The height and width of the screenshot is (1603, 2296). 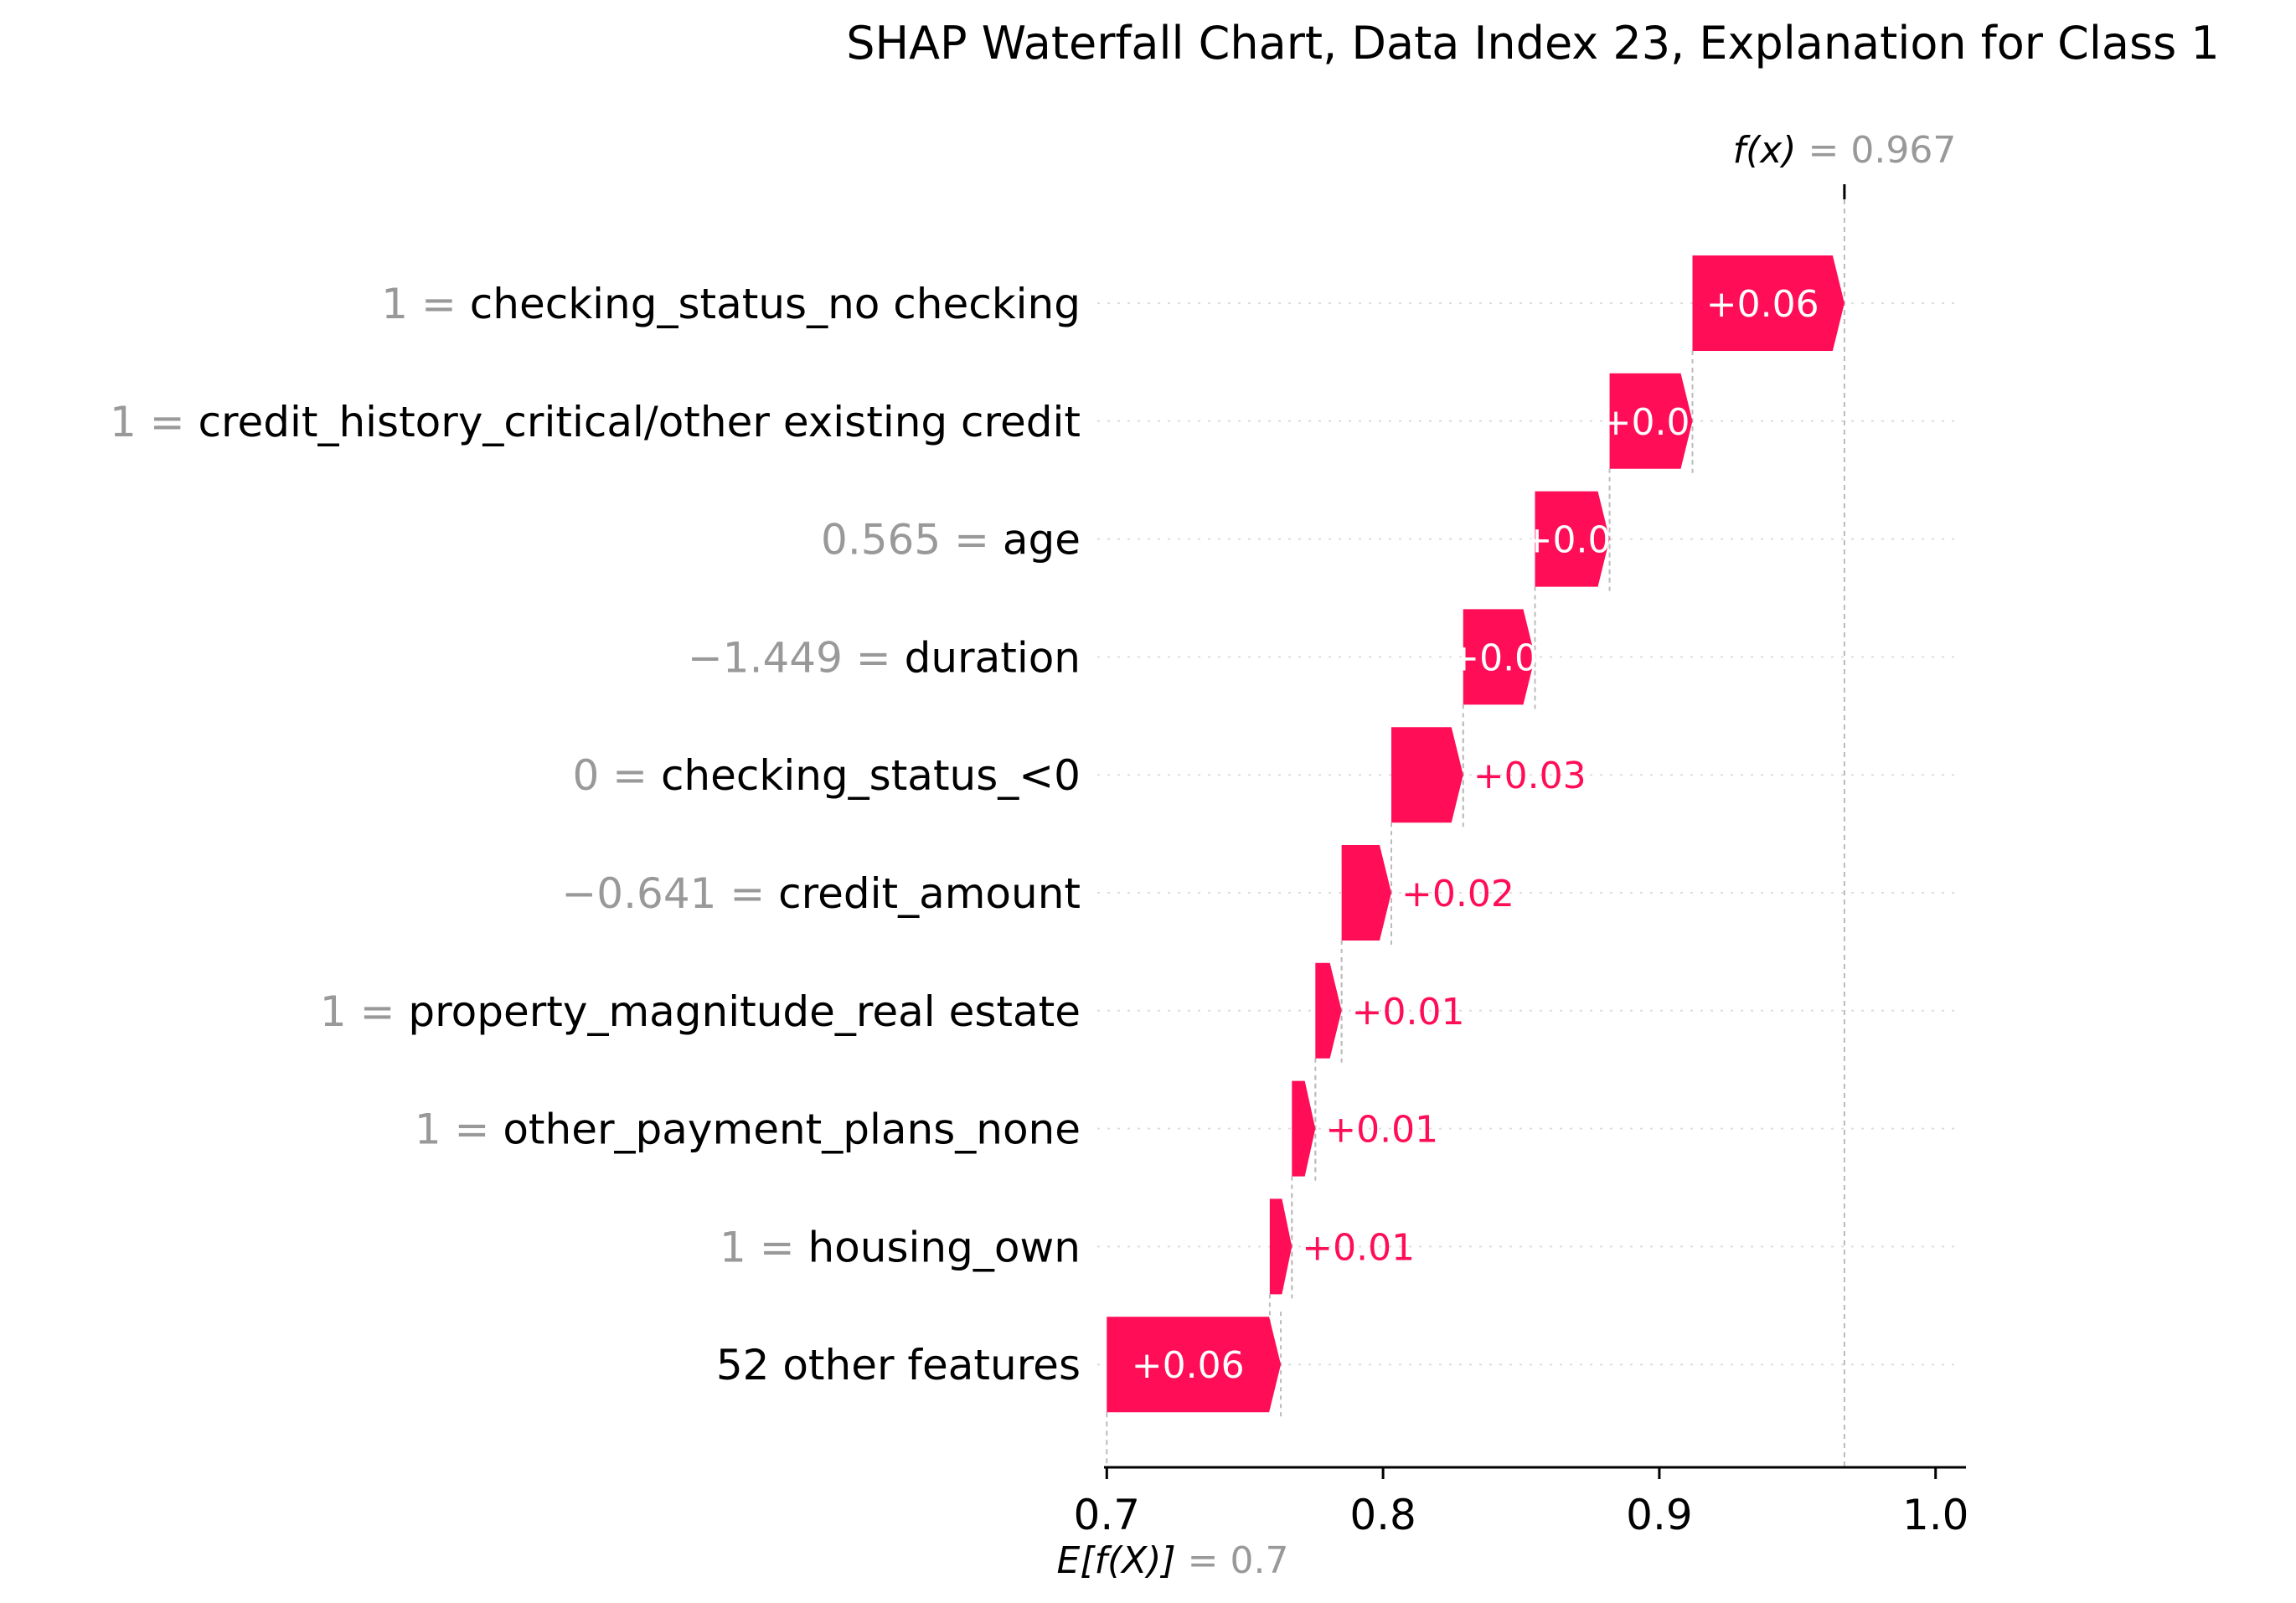 What do you see at coordinates (1829, 150) in the screenshot?
I see `fx-equals: =` at bounding box center [1829, 150].